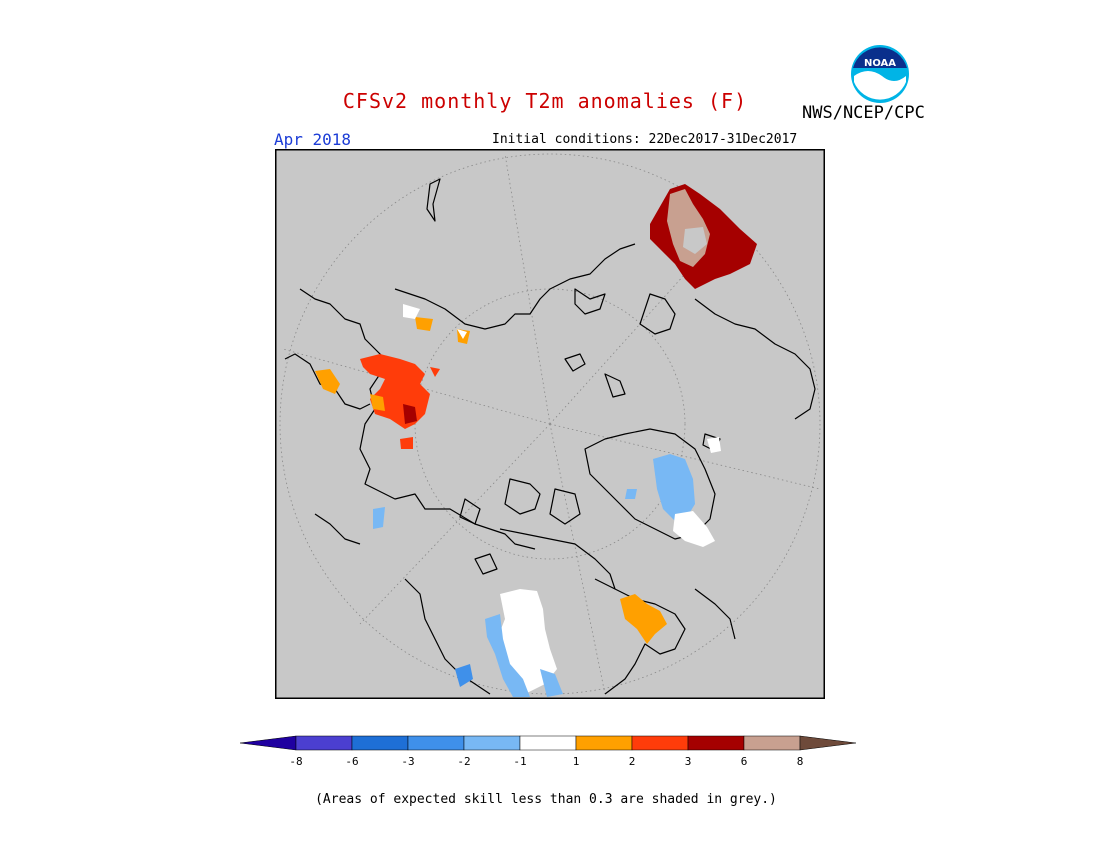 The image size is (1100, 850). What do you see at coordinates (800, 761) in the screenshot?
I see `legend-tick-label: 8` at bounding box center [800, 761].